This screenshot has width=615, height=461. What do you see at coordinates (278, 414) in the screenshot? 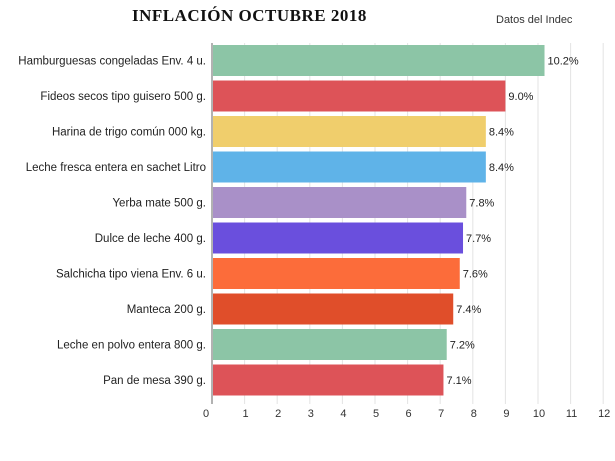
I see `x-tick-label: 2` at bounding box center [278, 414].